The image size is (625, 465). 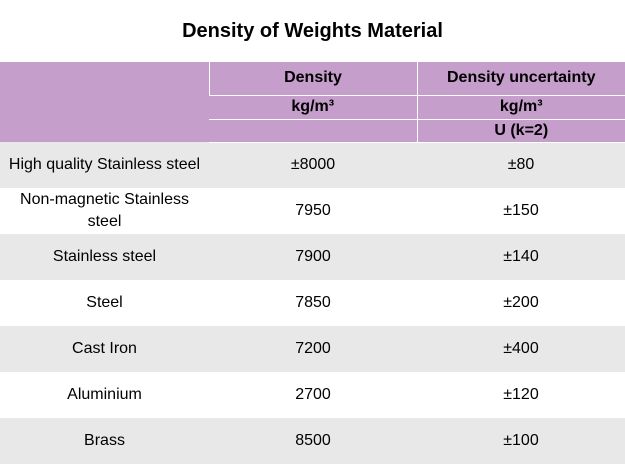 I want to click on material-cell: Cast Iron, so click(x=104, y=349).